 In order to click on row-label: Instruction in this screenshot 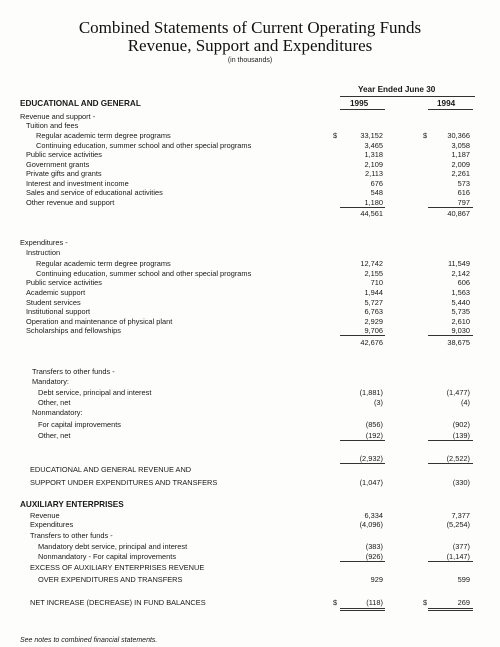, I will do `click(43, 252)`.